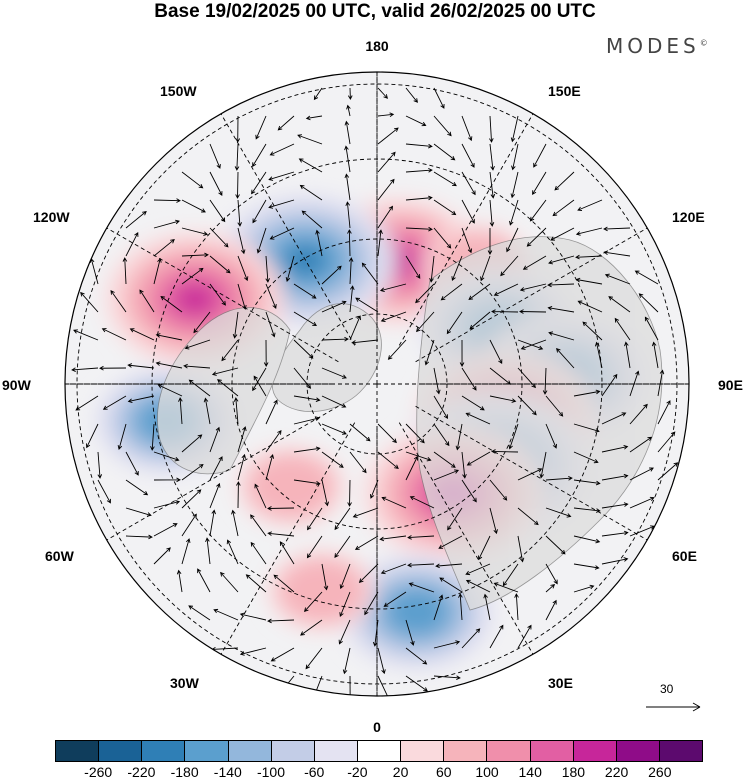 The height and width of the screenshot is (783, 750). I want to click on lon-label-south: 0, so click(377, 727).